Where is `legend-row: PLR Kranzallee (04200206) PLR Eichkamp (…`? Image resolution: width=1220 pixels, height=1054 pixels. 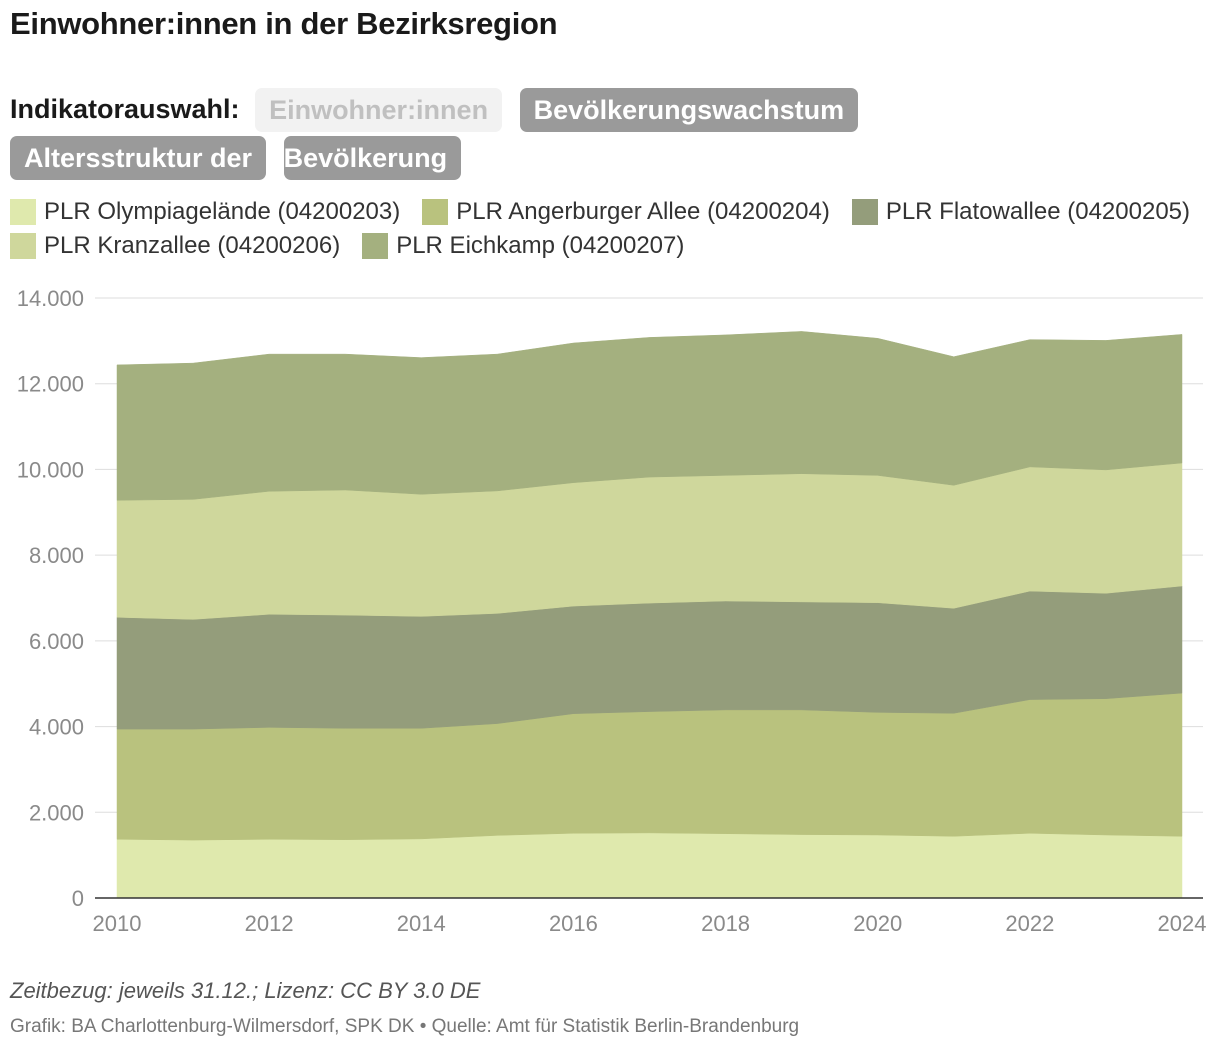
legend-row: PLR Kranzallee (04200206) PLR Eichkamp (… is located at coordinates (610, 246).